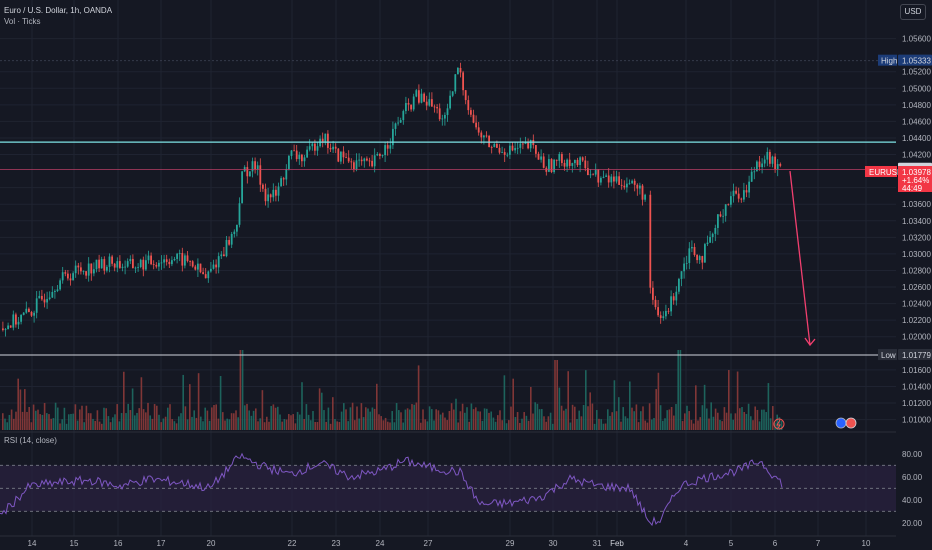 This screenshot has width=932, height=550. Describe the element at coordinates (380, 543) in the screenshot. I see `time-tick-label: 24` at that location.